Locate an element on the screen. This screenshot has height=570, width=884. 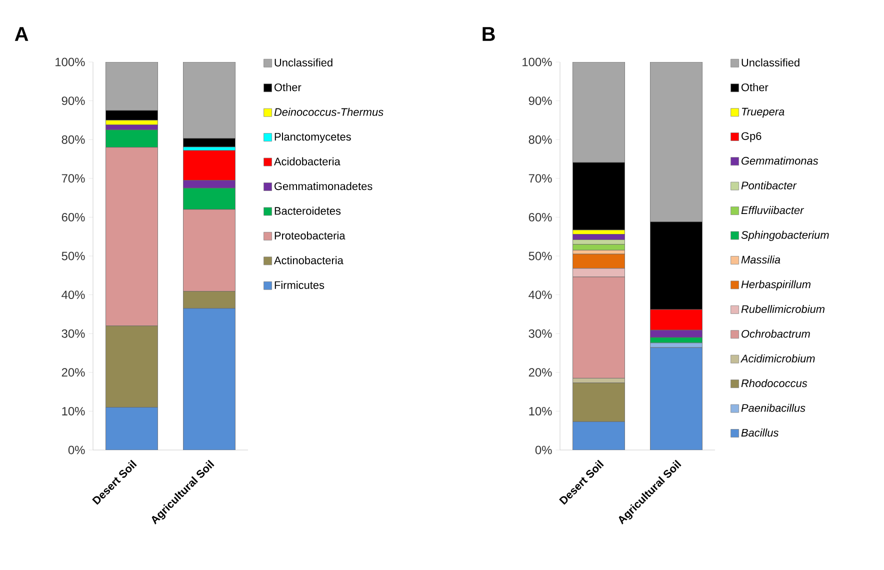
legend-label: Actinobacteria is located at coordinates (309, 260).